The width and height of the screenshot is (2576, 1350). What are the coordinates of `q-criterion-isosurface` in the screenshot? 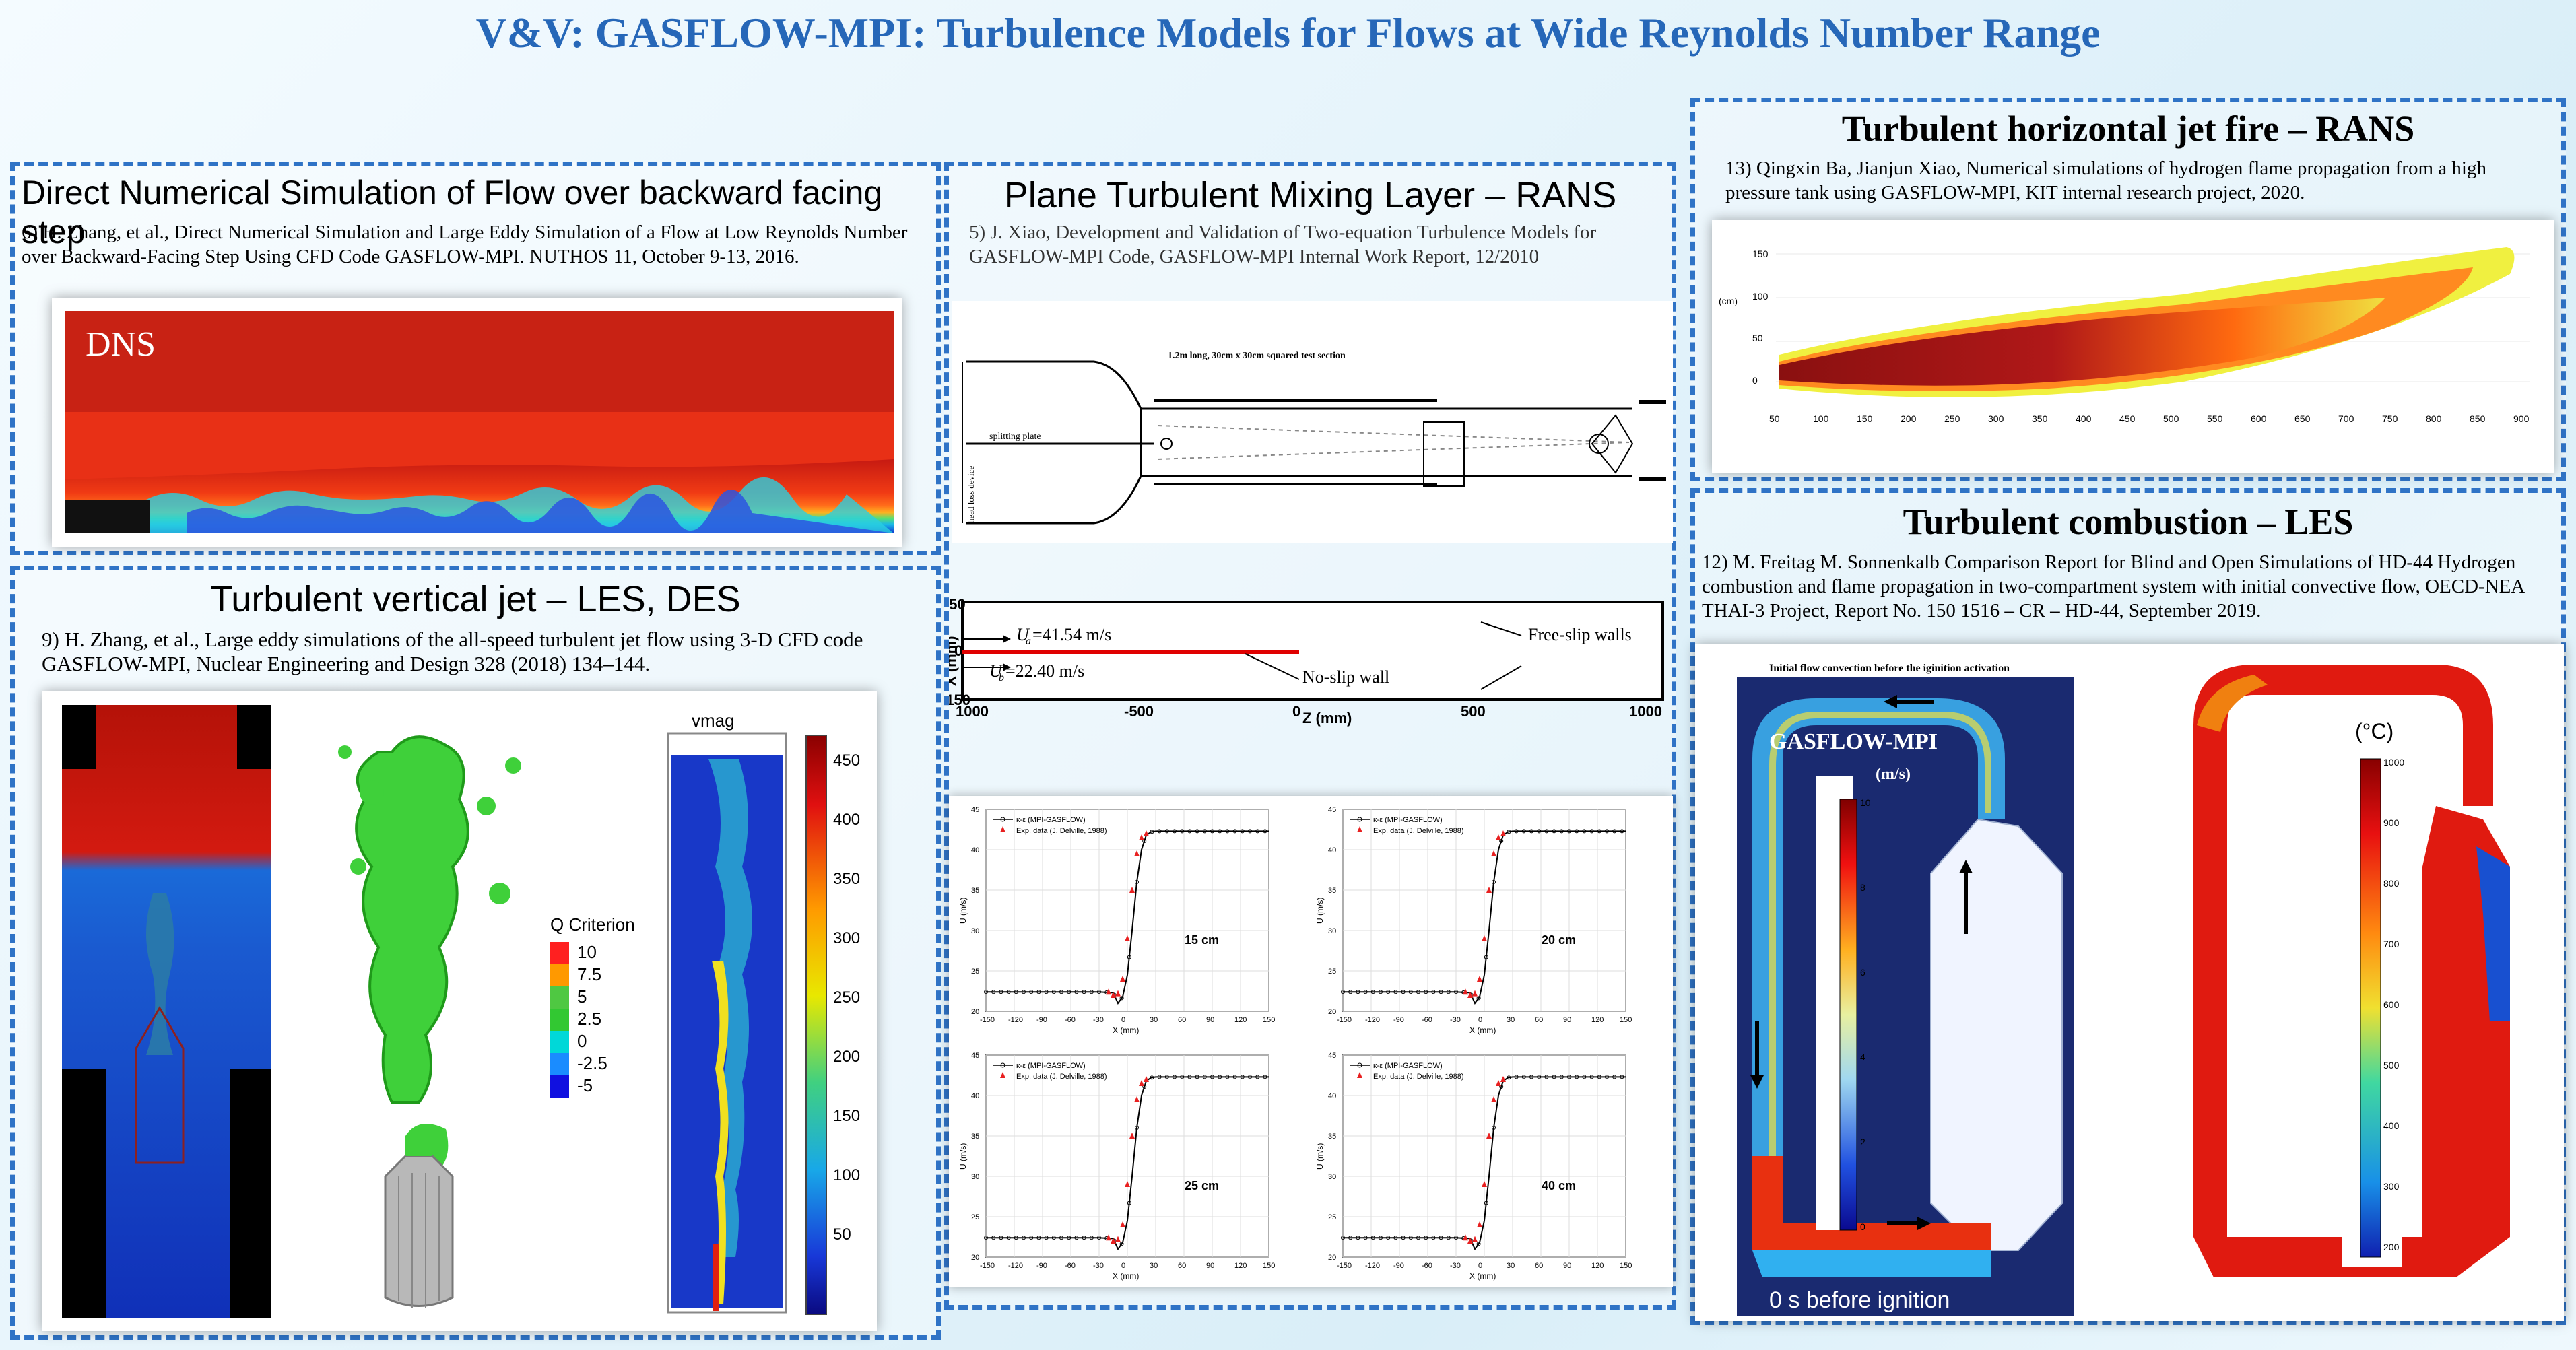 It's located at (429, 1021).